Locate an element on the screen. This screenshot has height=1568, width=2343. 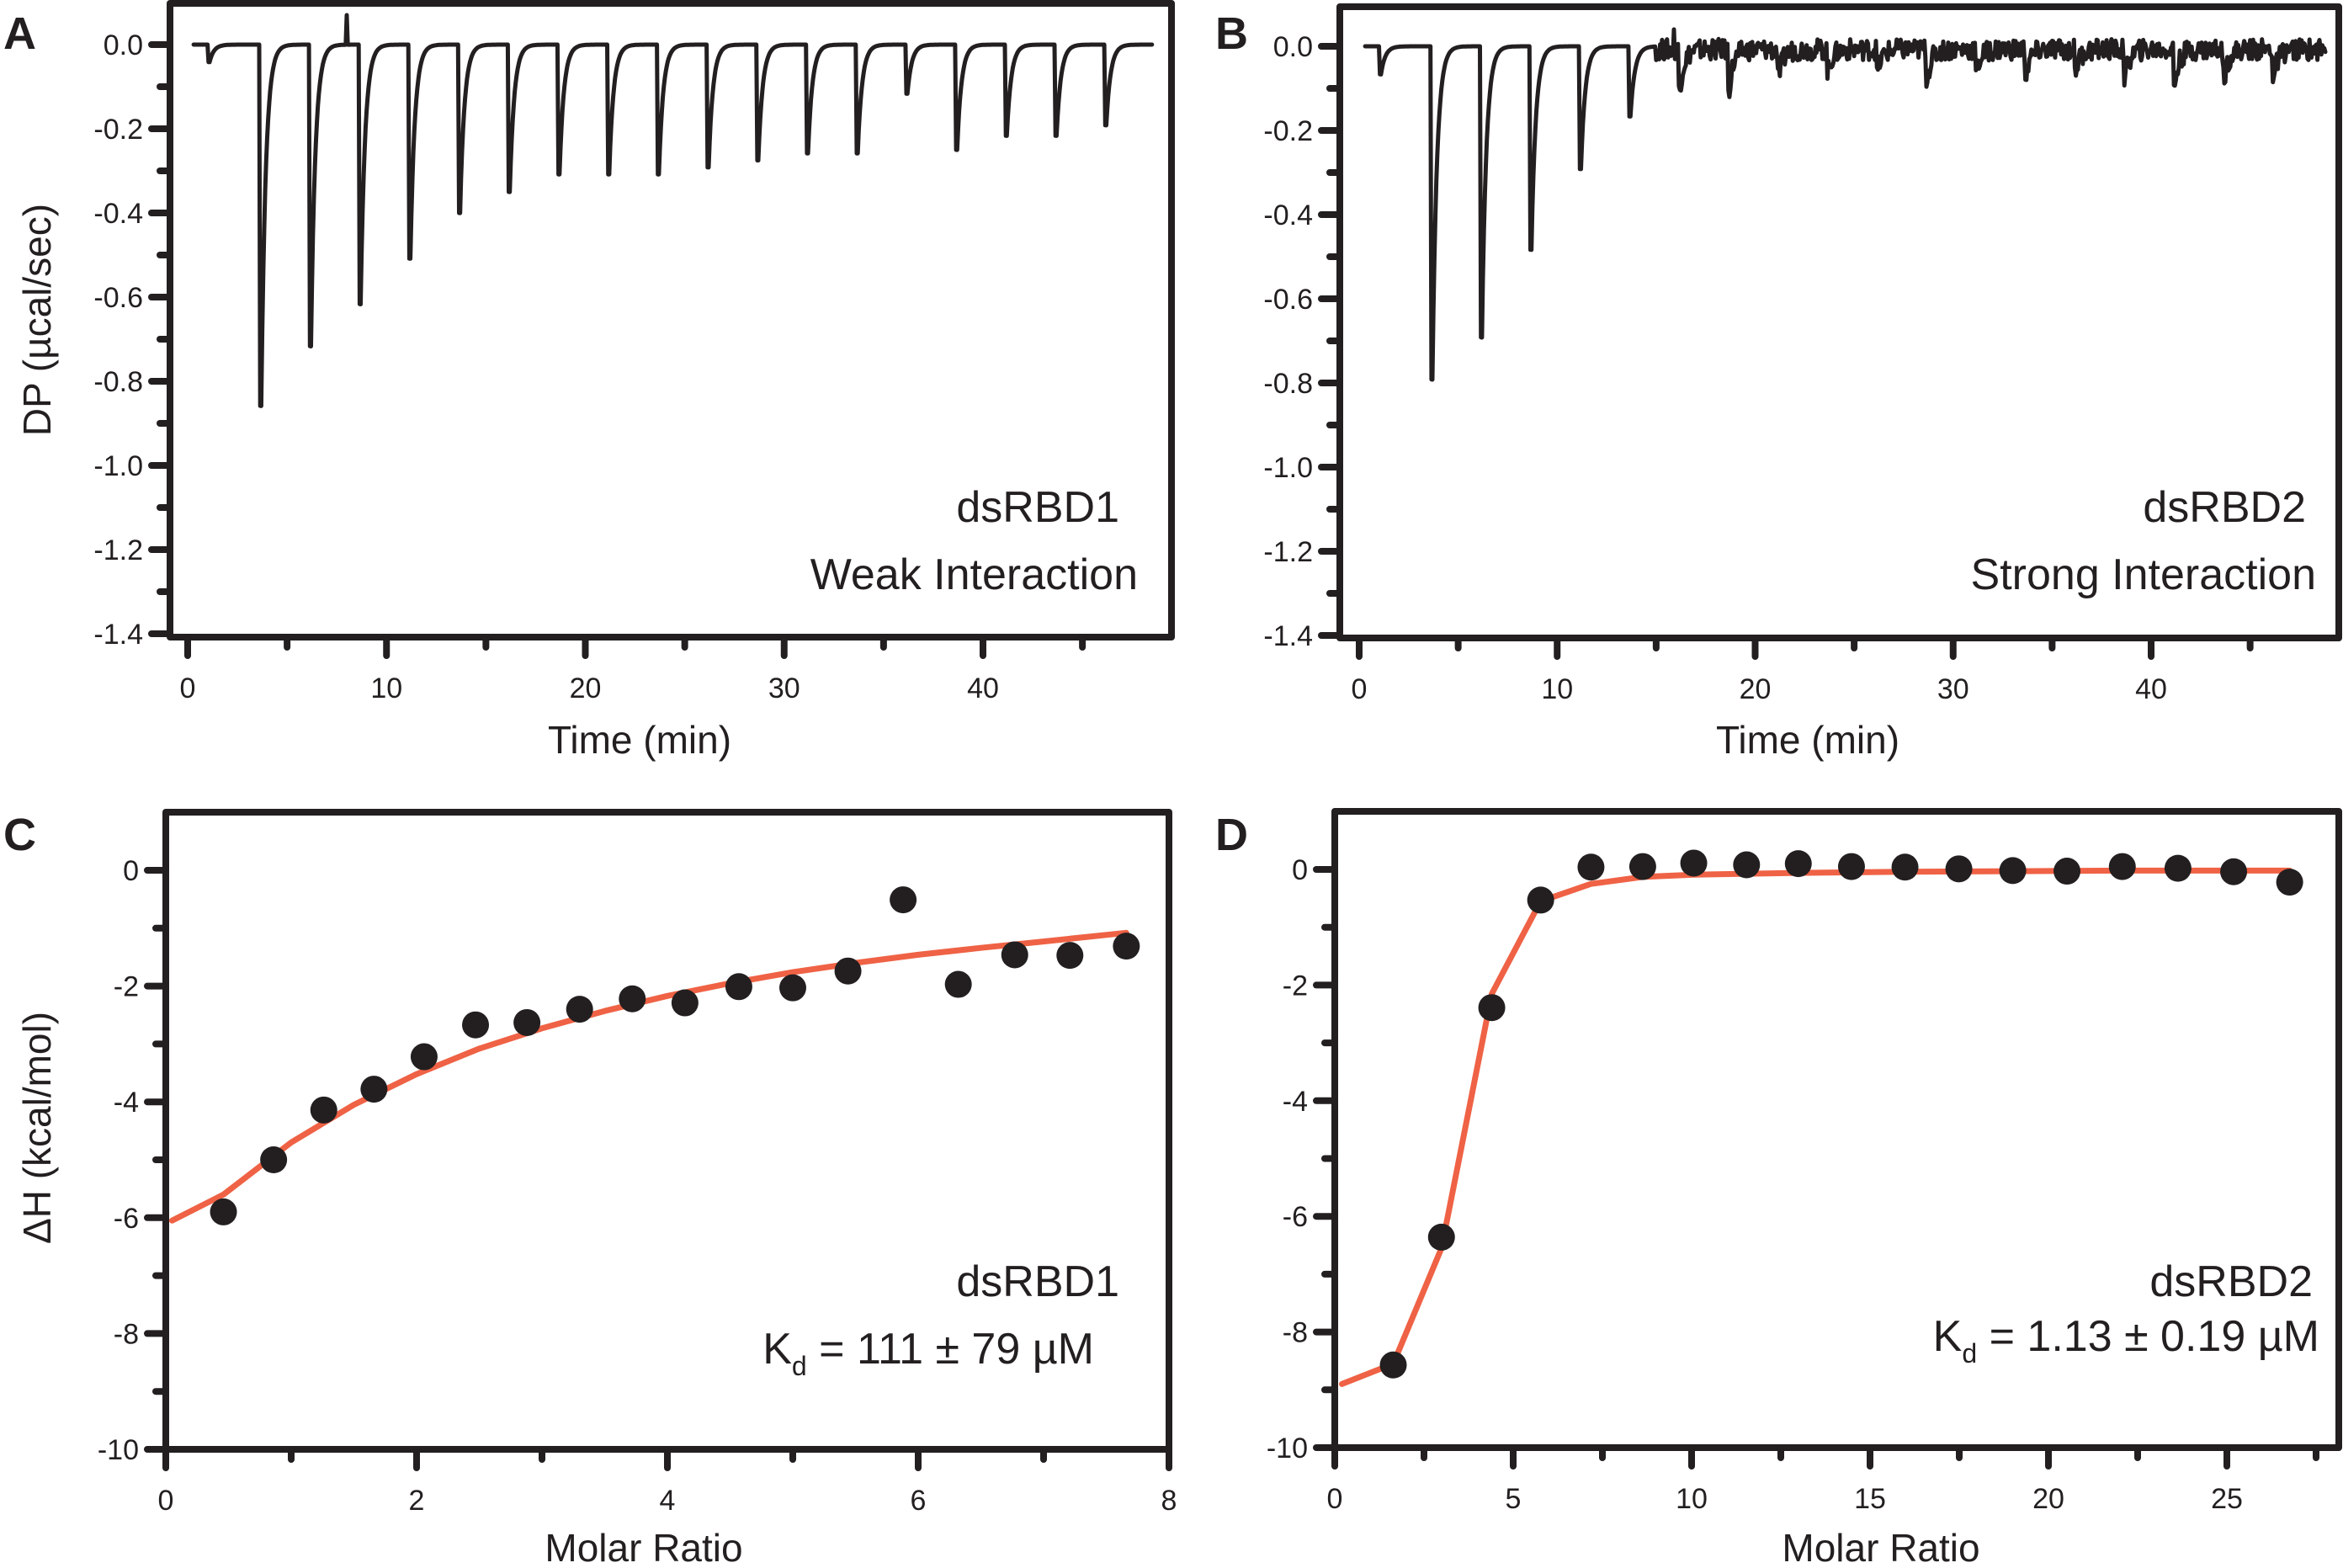
panel-d-ytick-label: -10 is located at coordinates (1287, 1448).